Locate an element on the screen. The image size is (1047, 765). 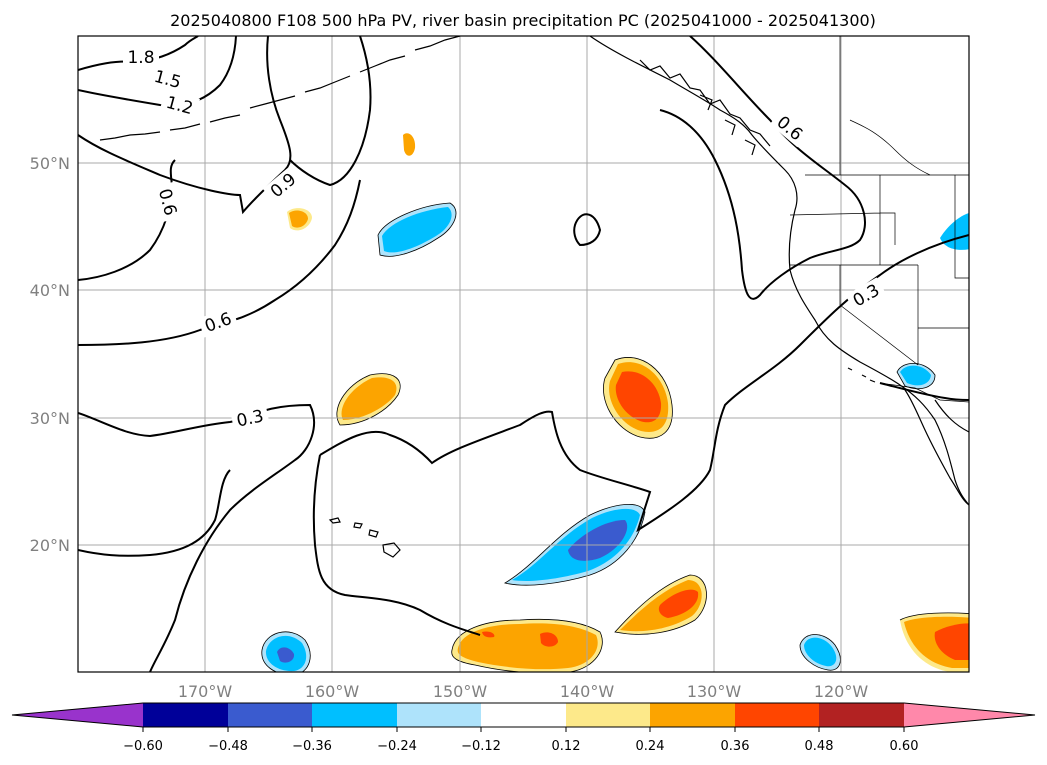
colorbar-tick-label: −0.60 is located at coordinates (143, 746).